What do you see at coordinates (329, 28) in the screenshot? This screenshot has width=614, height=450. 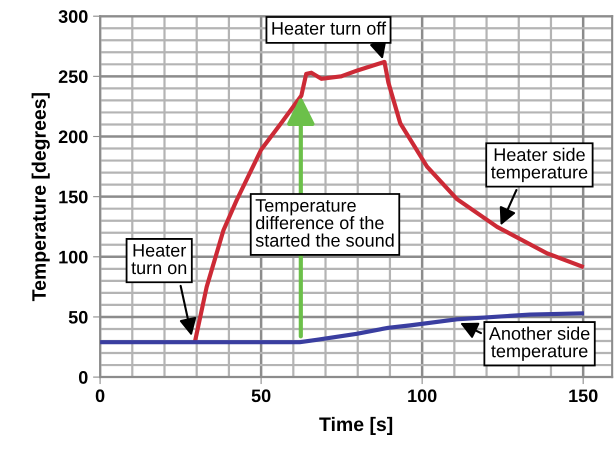 I see `annotation: Heater turn off` at bounding box center [329, 28].